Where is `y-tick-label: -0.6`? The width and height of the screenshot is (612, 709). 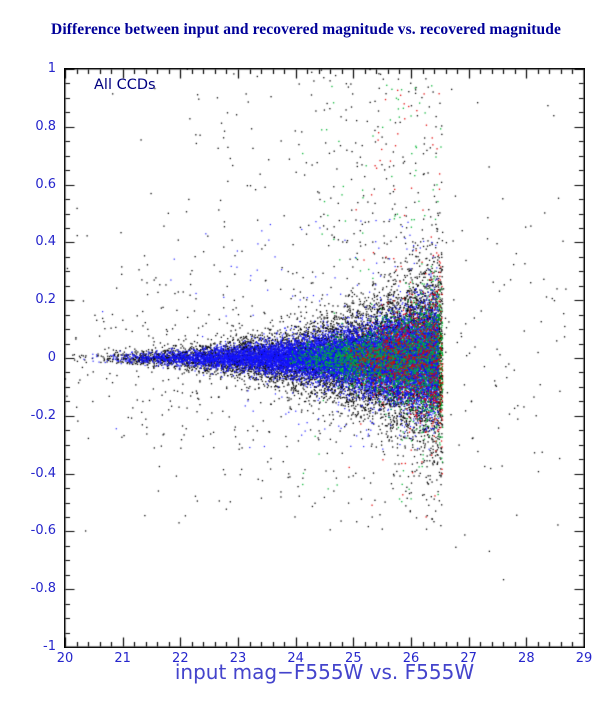
y-tick-label: -0.6 is located at coordinates (43, 531).